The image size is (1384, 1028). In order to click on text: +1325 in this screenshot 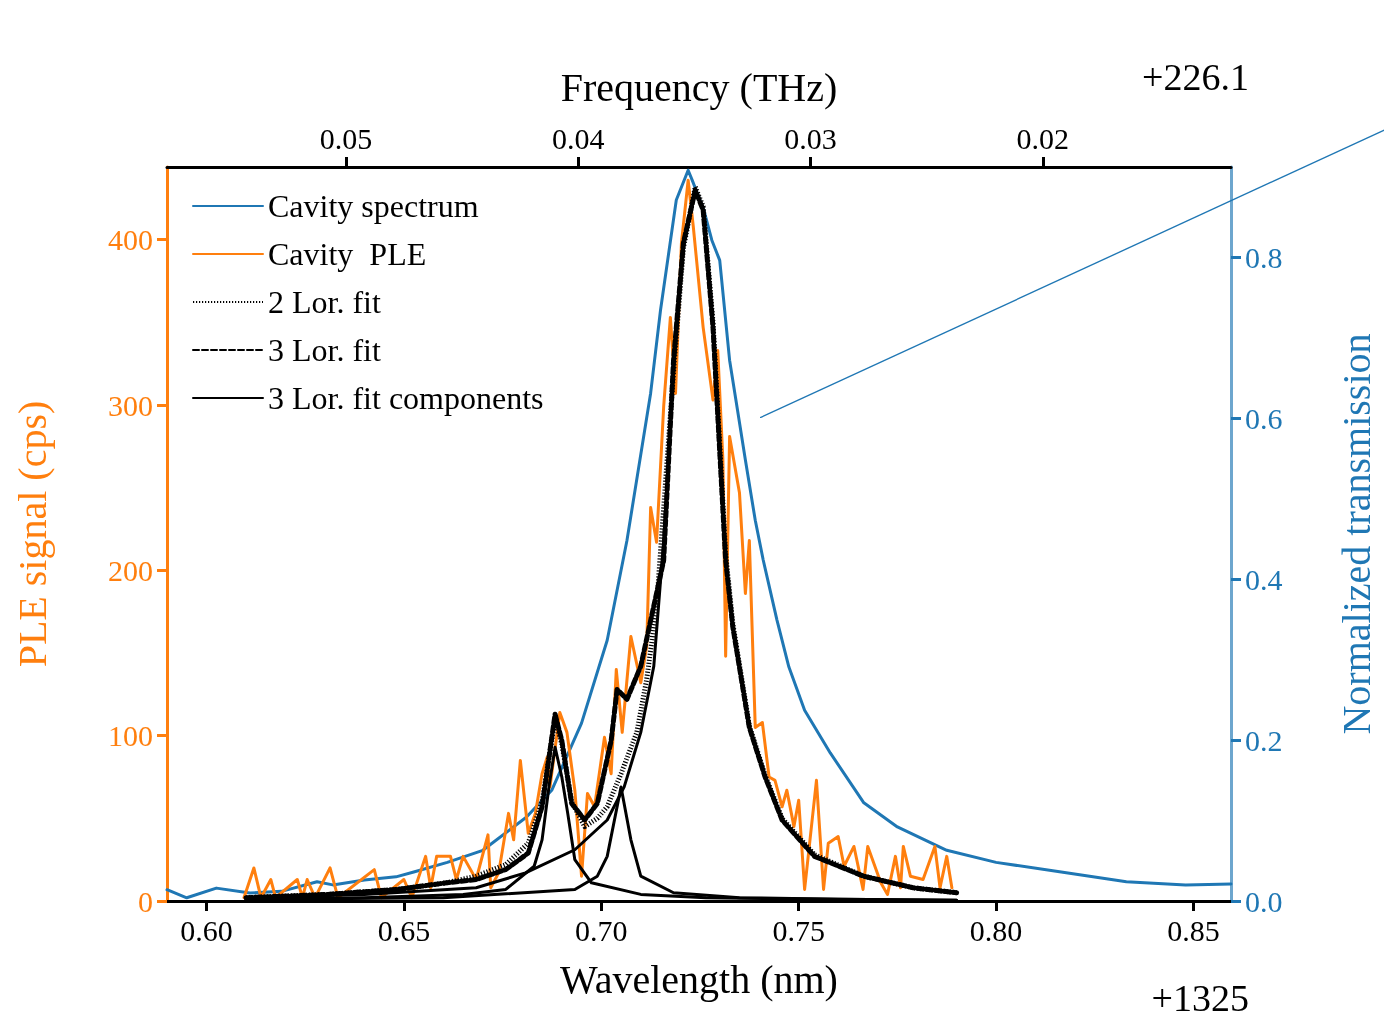, I will do `click(1200, 998)`.